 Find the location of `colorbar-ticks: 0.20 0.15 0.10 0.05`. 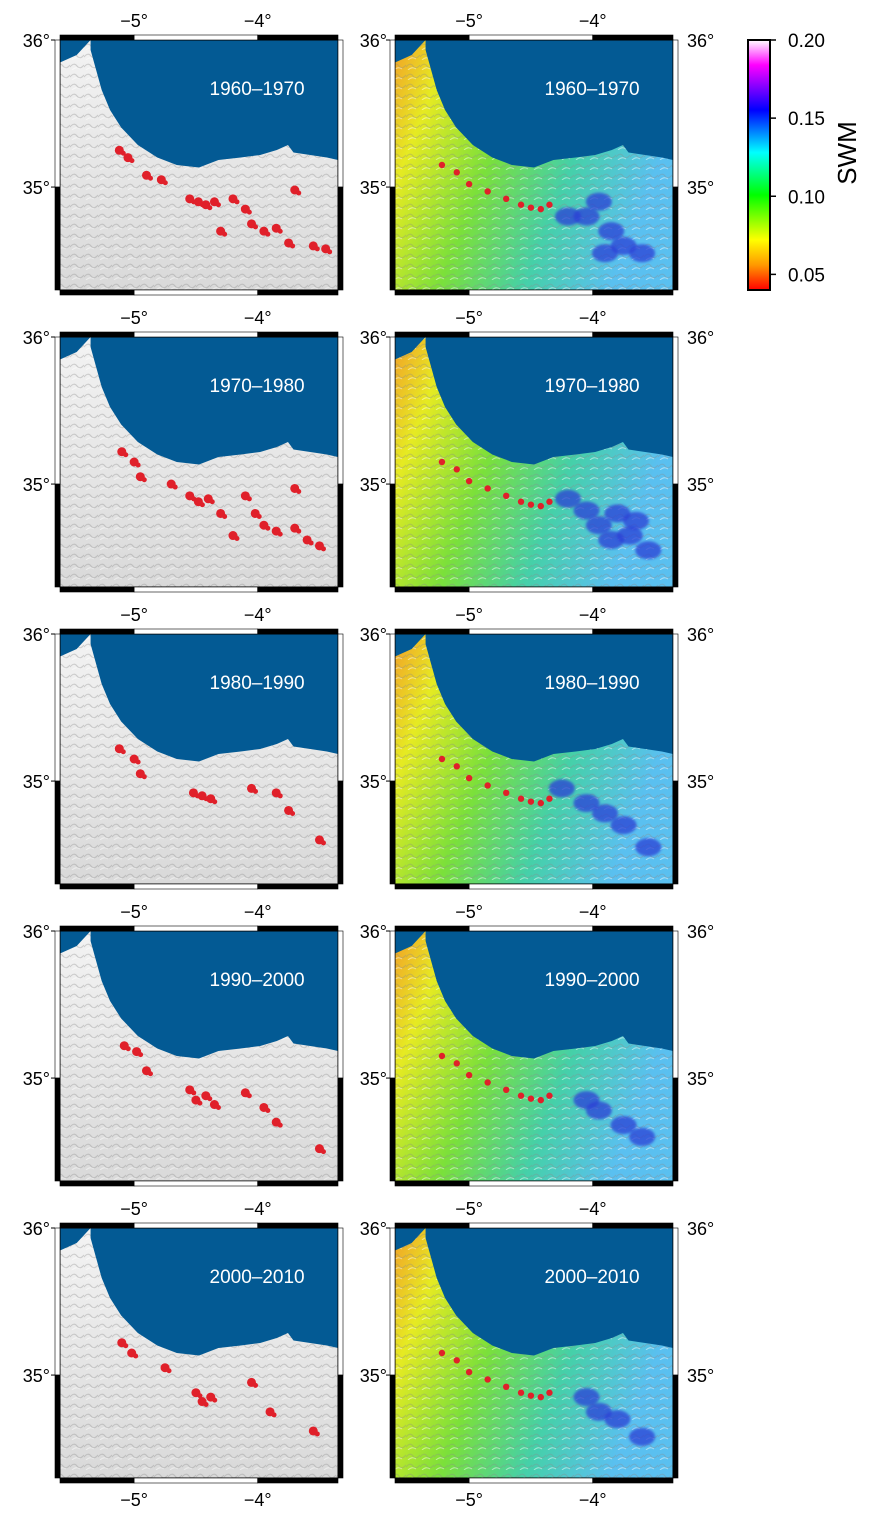

colorbar-ticks: 0.20 0.15 0.10 0.05 is located at coordinates (797, 158).